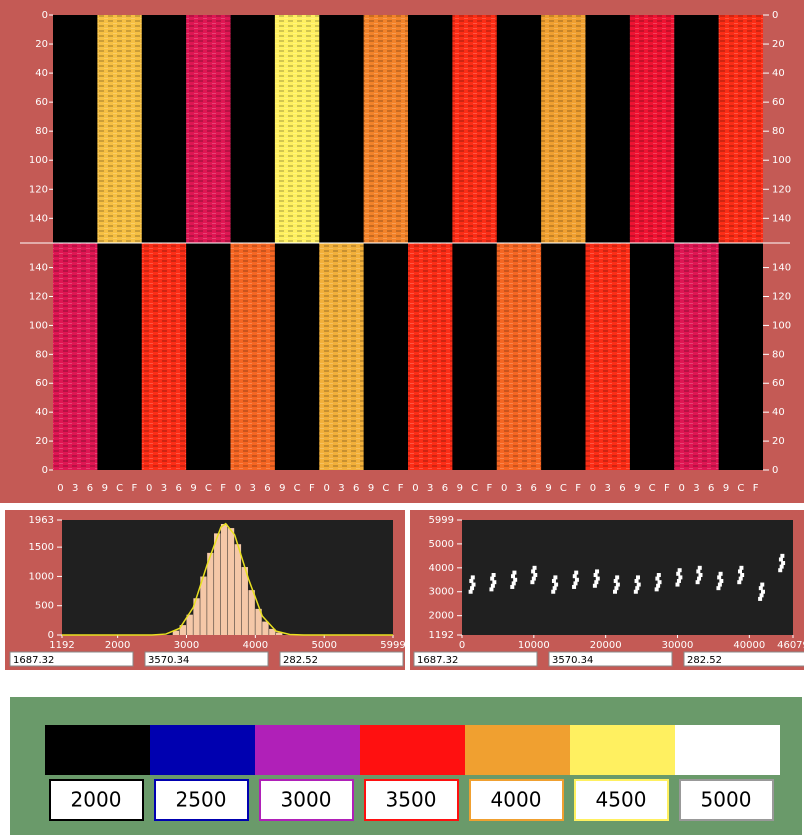 Image resolution: width=804 pixels, height=840 pixels. Describe the element at coordinates (38, 325) in the screenshot. I see `y-tick-label: 100` at that location.